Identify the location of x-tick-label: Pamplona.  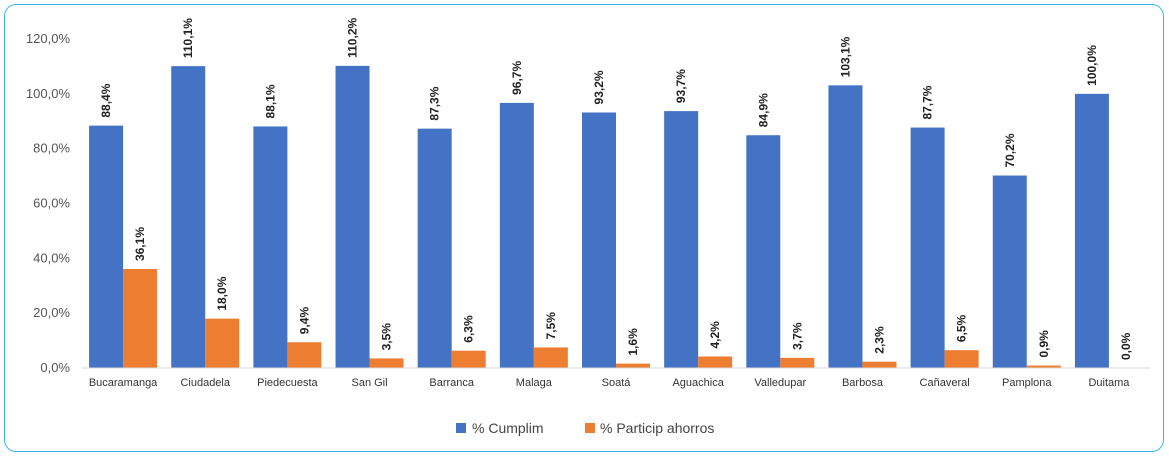
(1027, 383).